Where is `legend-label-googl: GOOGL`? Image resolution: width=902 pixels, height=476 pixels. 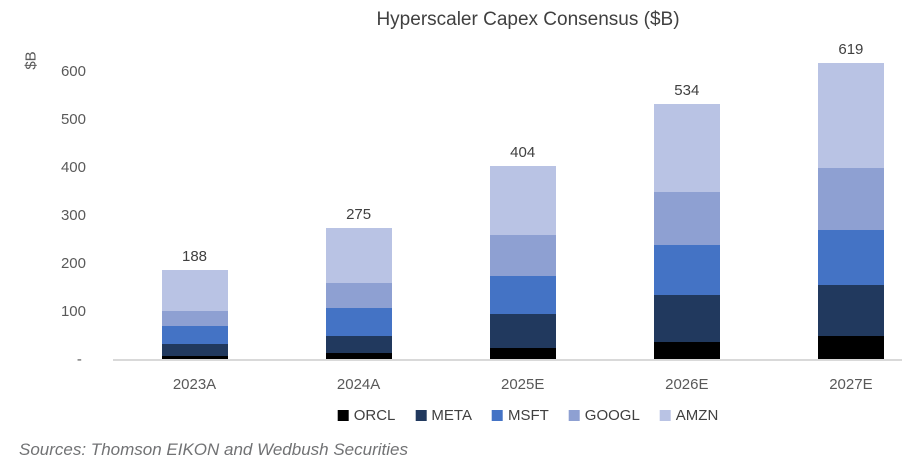
legend-label-googl: GOOGL is located at coordinates (612, 415).